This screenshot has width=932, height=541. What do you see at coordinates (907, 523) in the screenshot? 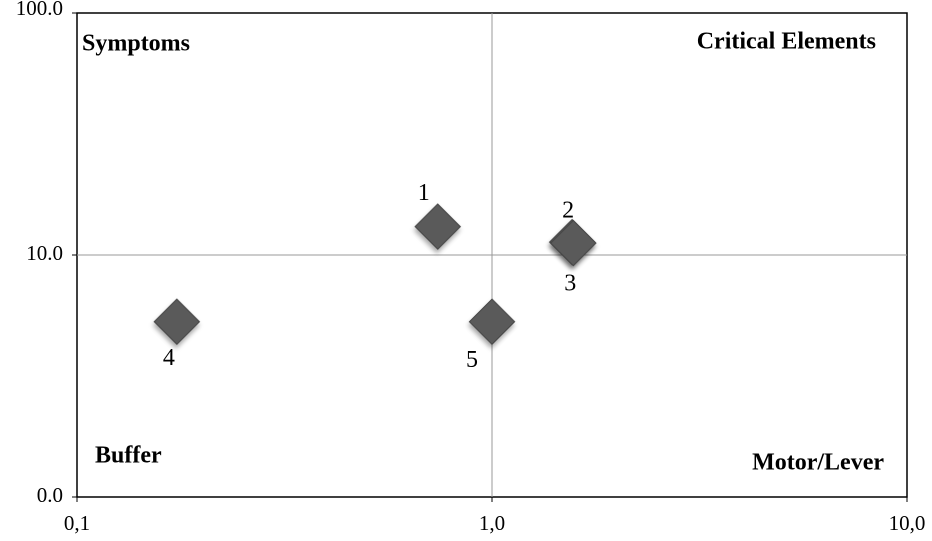
I see `x-tick-label: 10,0` at bounding box center [907, 523].